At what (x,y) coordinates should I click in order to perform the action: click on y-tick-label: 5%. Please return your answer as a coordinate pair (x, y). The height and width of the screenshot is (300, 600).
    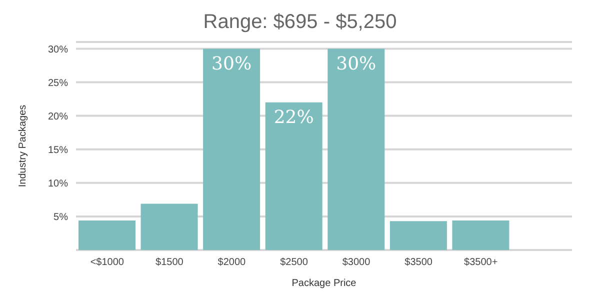
    Looking at the image, I should click on (61, 217).